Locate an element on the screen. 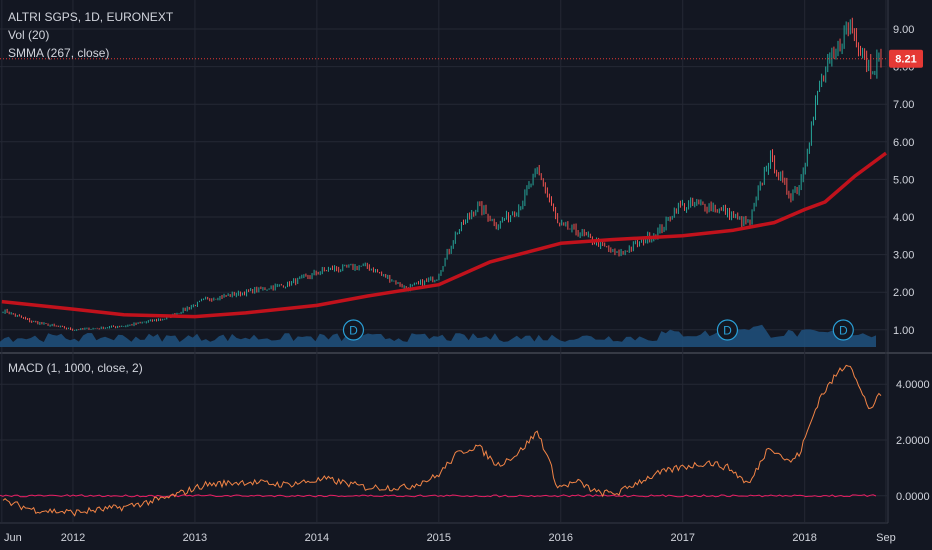  price-tick-label: 4.00 is located at coordinates (903, 218).